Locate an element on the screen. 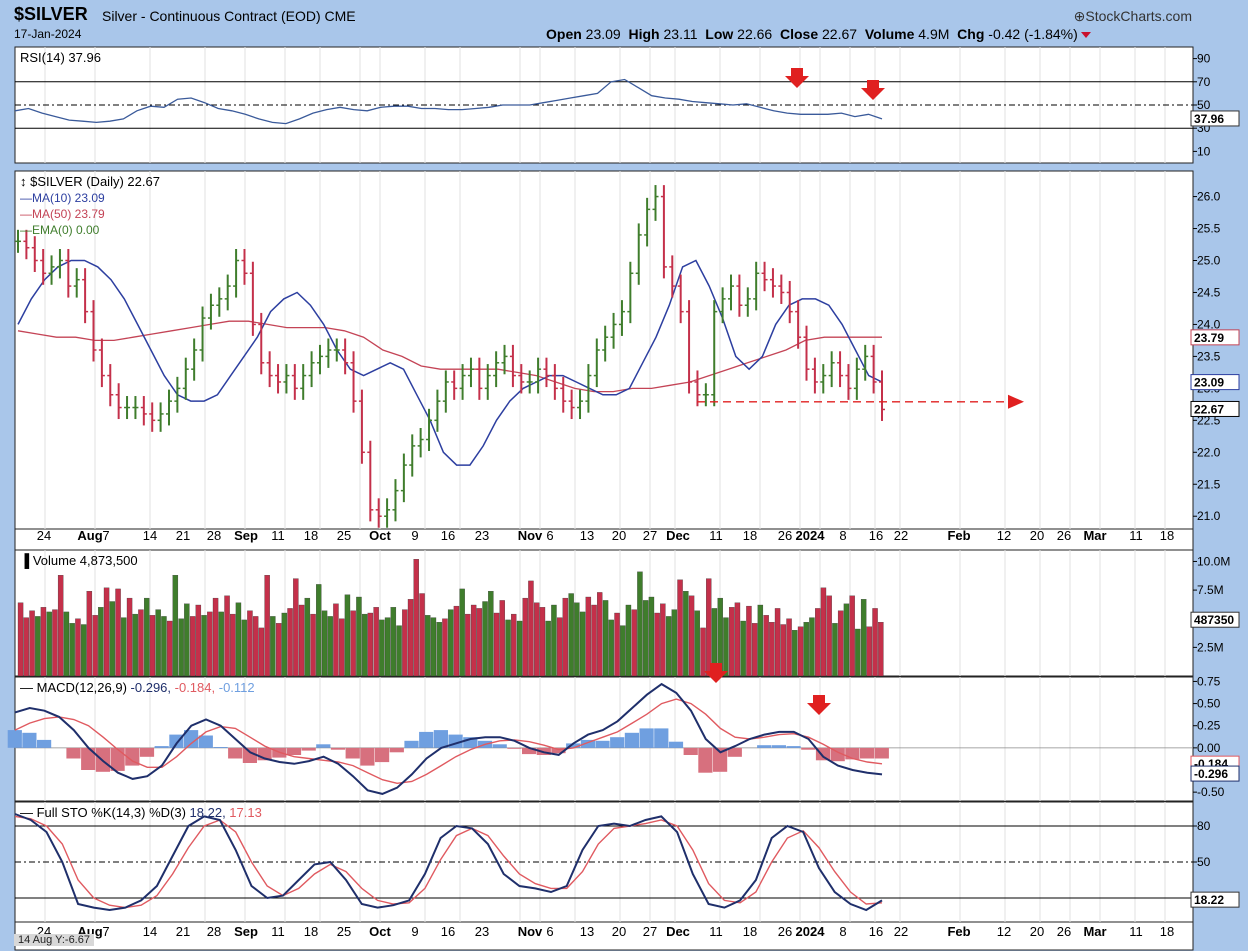  date-tick-label: 28 is located at coordinates (214, 931).